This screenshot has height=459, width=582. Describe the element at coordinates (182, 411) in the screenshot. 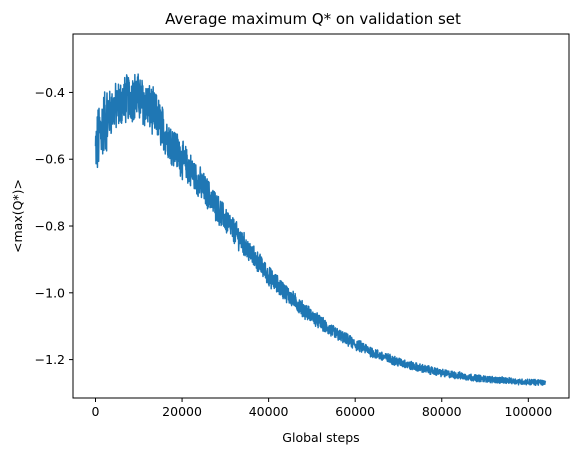

I see `x-tick-label: 20000` at that location.